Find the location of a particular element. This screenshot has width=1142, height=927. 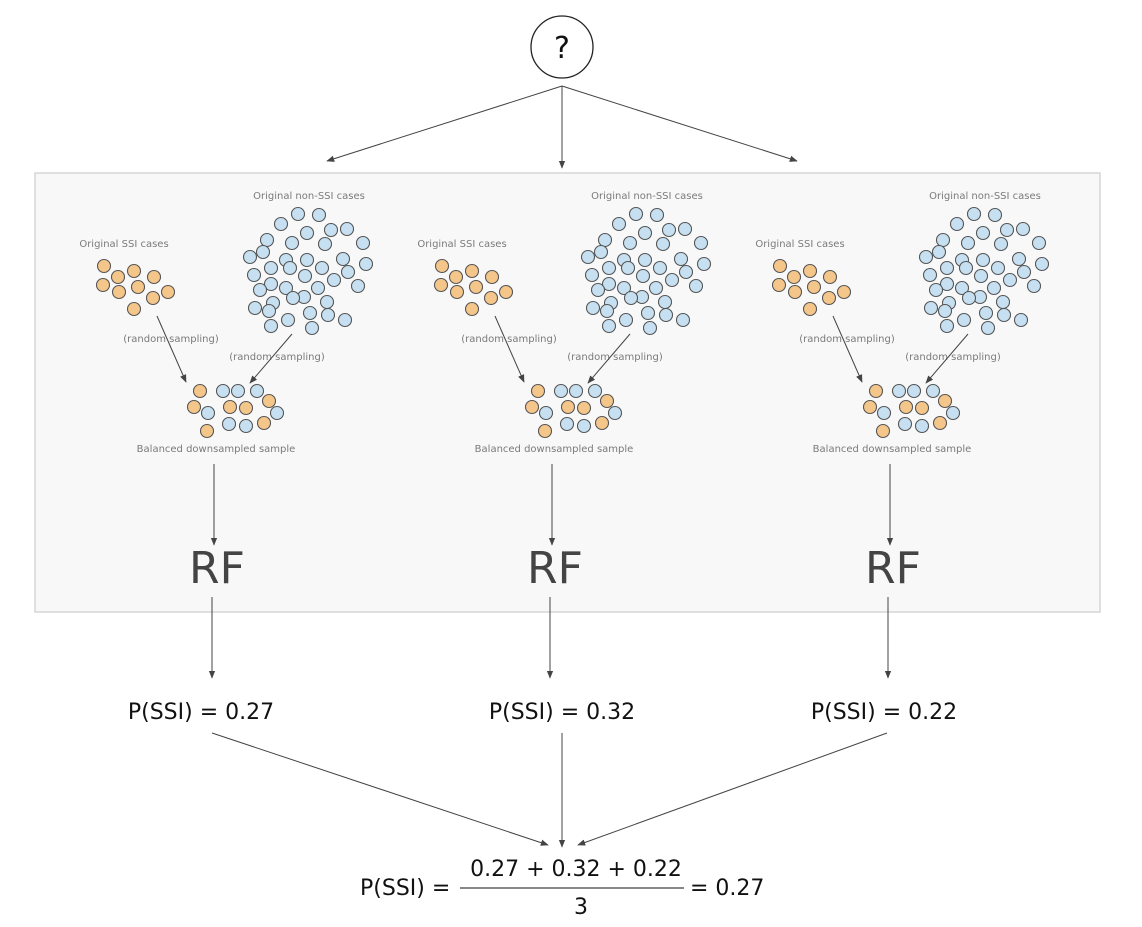

non-ssi-sampling-arrow is located at coordinates (609, 358).